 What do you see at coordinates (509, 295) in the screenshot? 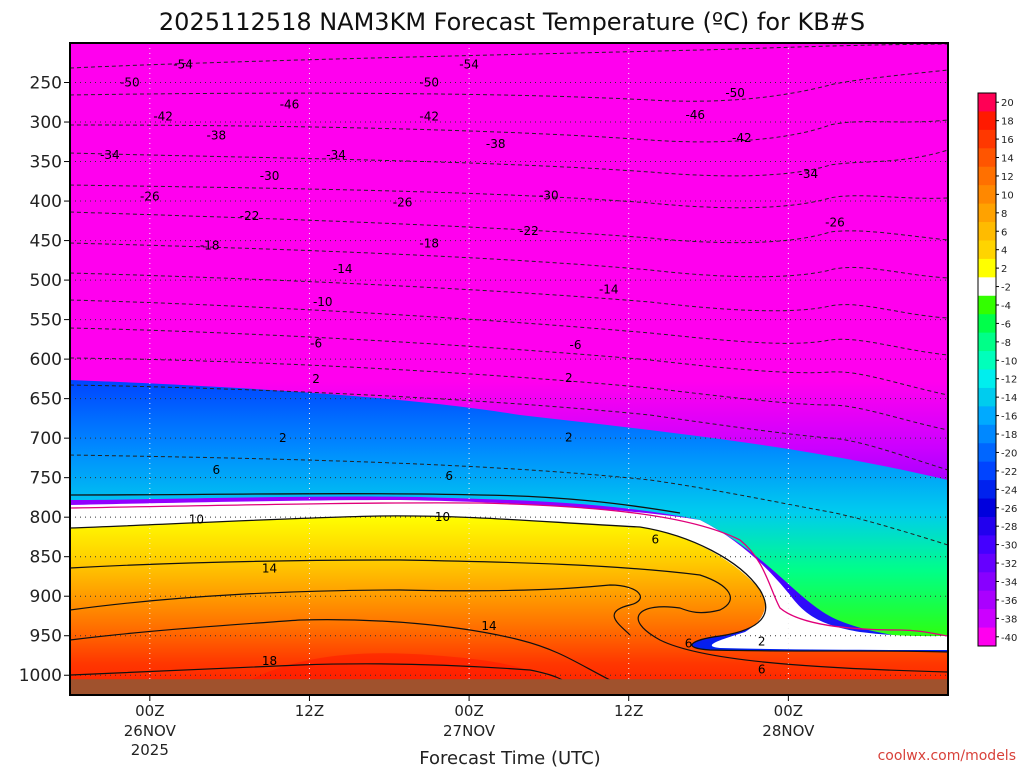
I see `contour-m26` at bounding box center [509, 295].